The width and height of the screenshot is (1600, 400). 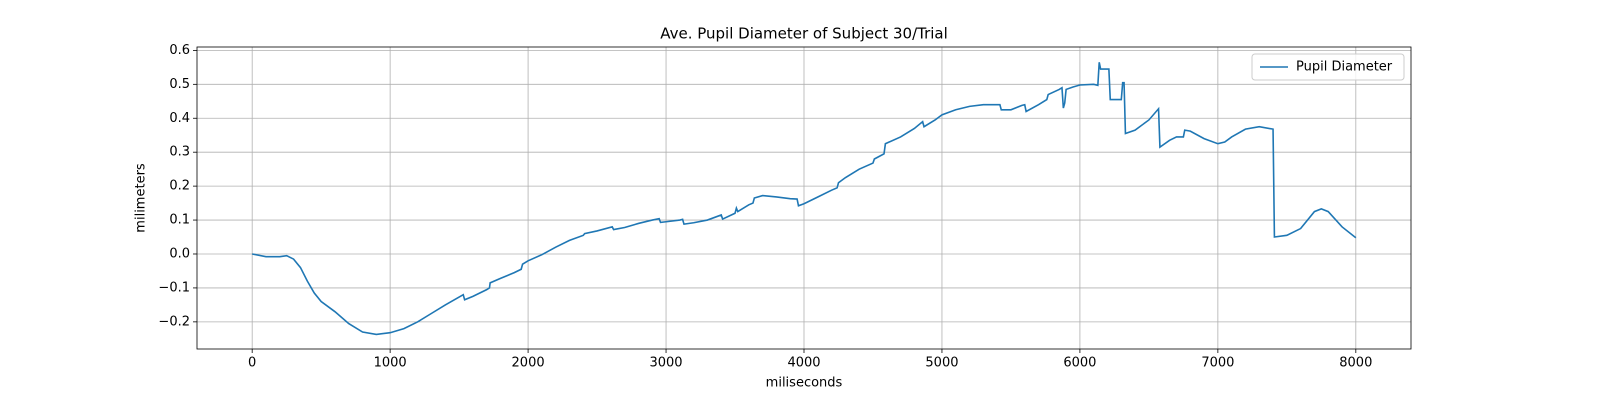 What do you see at coordinates (179, 118) in the screenshot?
I see `y-tick-label: 0.4` at bounding box center [179, 118].